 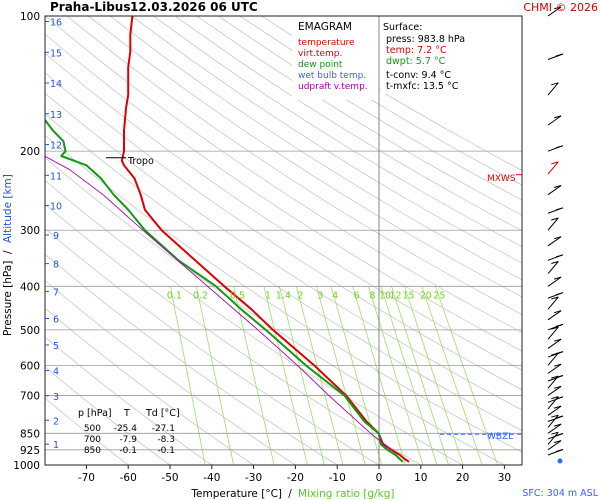 What do you see at coordinates (95, 413) in the screenshot?
I see `table-header-p: p [hPa]` at bounding box center [95, 413].